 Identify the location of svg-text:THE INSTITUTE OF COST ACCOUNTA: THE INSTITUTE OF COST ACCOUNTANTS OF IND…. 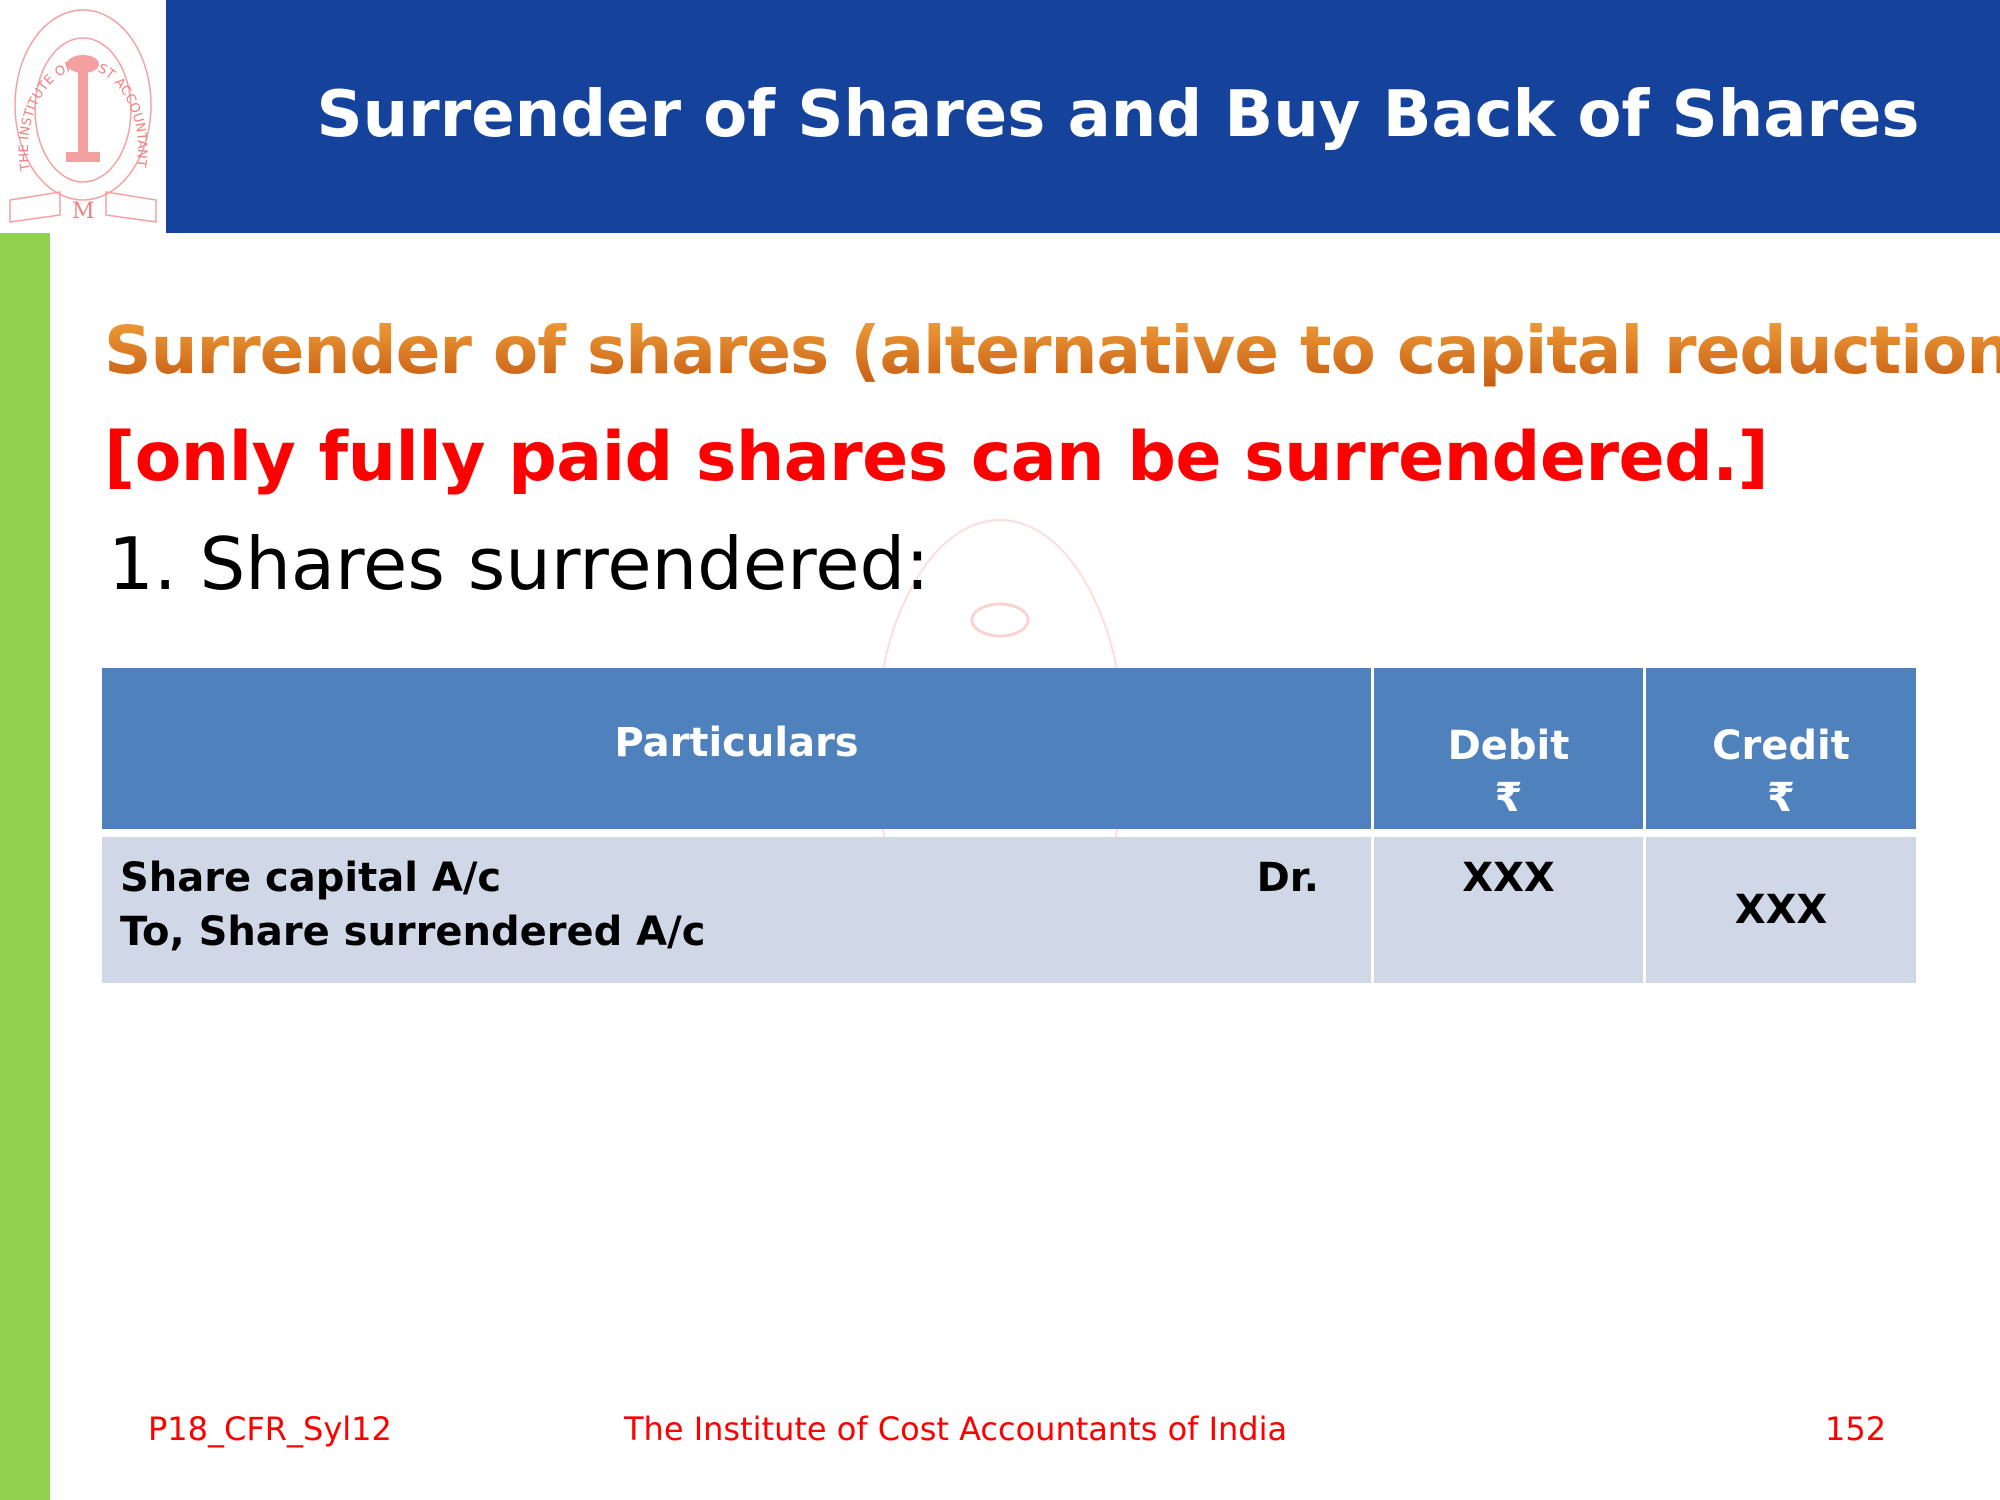
(74, 86).